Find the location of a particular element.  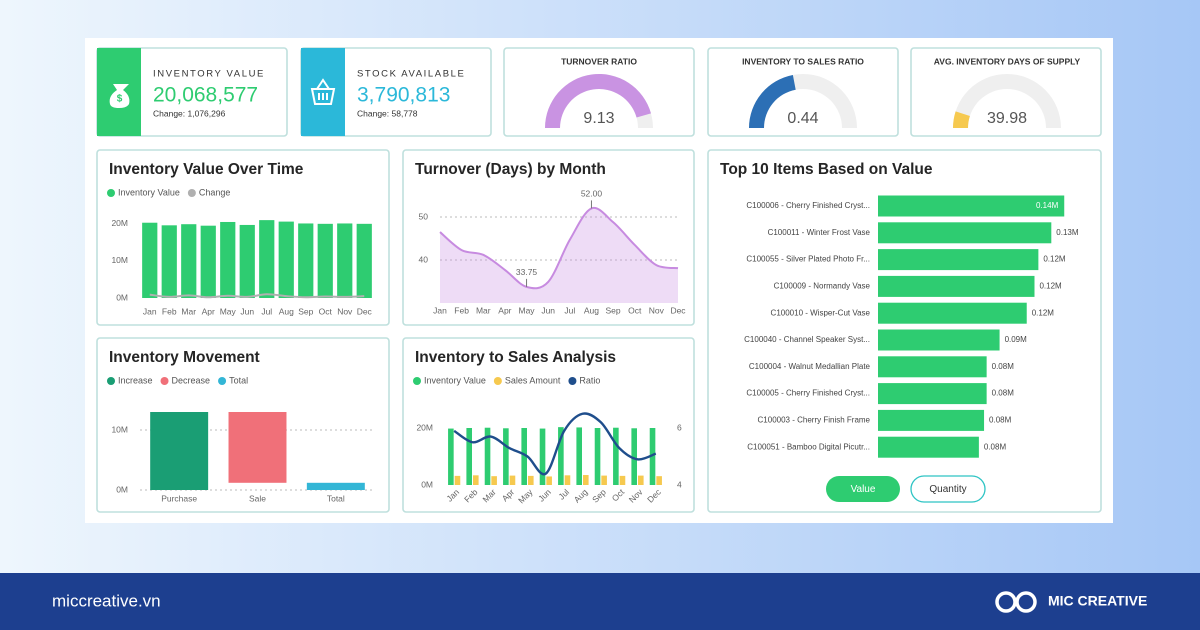

x-tick-label: Oct is located at coordinates (635, 310).